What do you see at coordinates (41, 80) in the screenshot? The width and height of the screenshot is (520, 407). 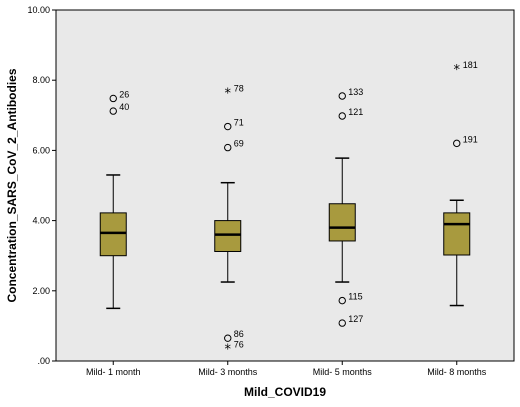 I see `y-tick-label: 8.00` at bounding box center [41, 80].